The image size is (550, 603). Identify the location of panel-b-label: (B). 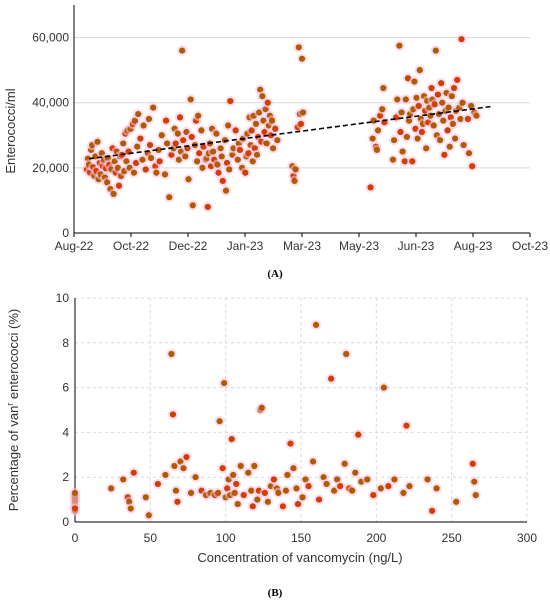
(275, 593).